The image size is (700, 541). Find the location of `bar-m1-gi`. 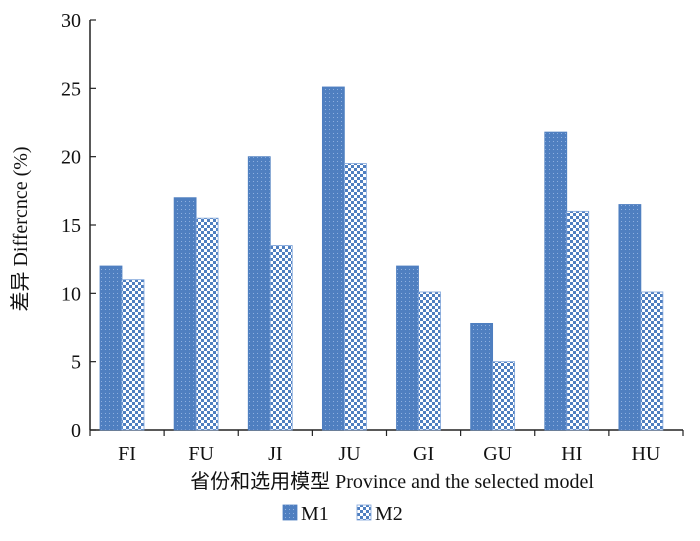

bar-m1-gi is located at coordinates (407, 348).